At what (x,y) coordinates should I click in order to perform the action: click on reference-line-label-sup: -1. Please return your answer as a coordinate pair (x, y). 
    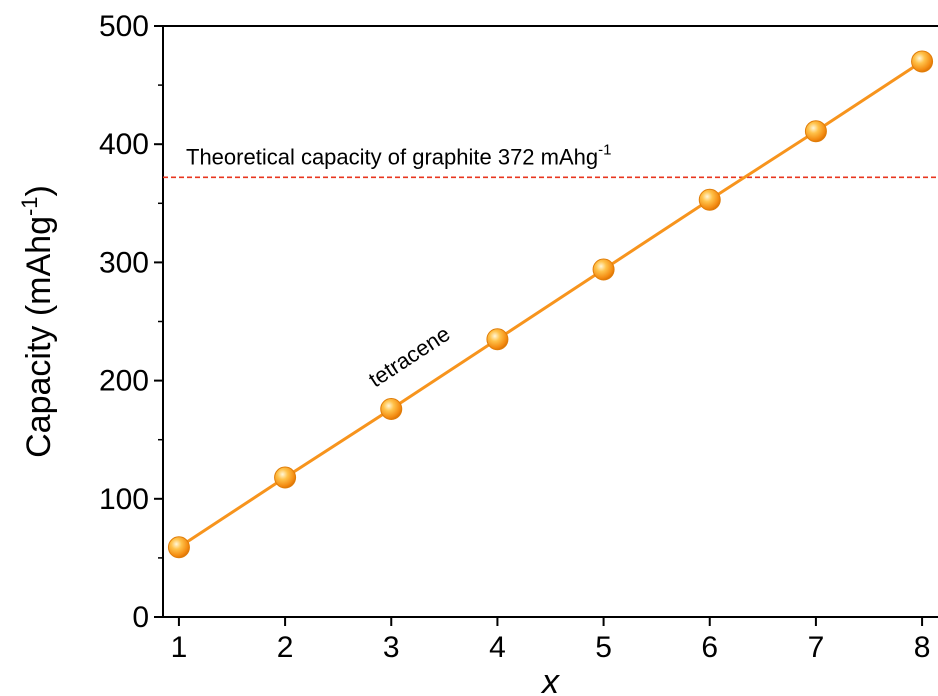
    Looking at the image, I should click on (604, 149).